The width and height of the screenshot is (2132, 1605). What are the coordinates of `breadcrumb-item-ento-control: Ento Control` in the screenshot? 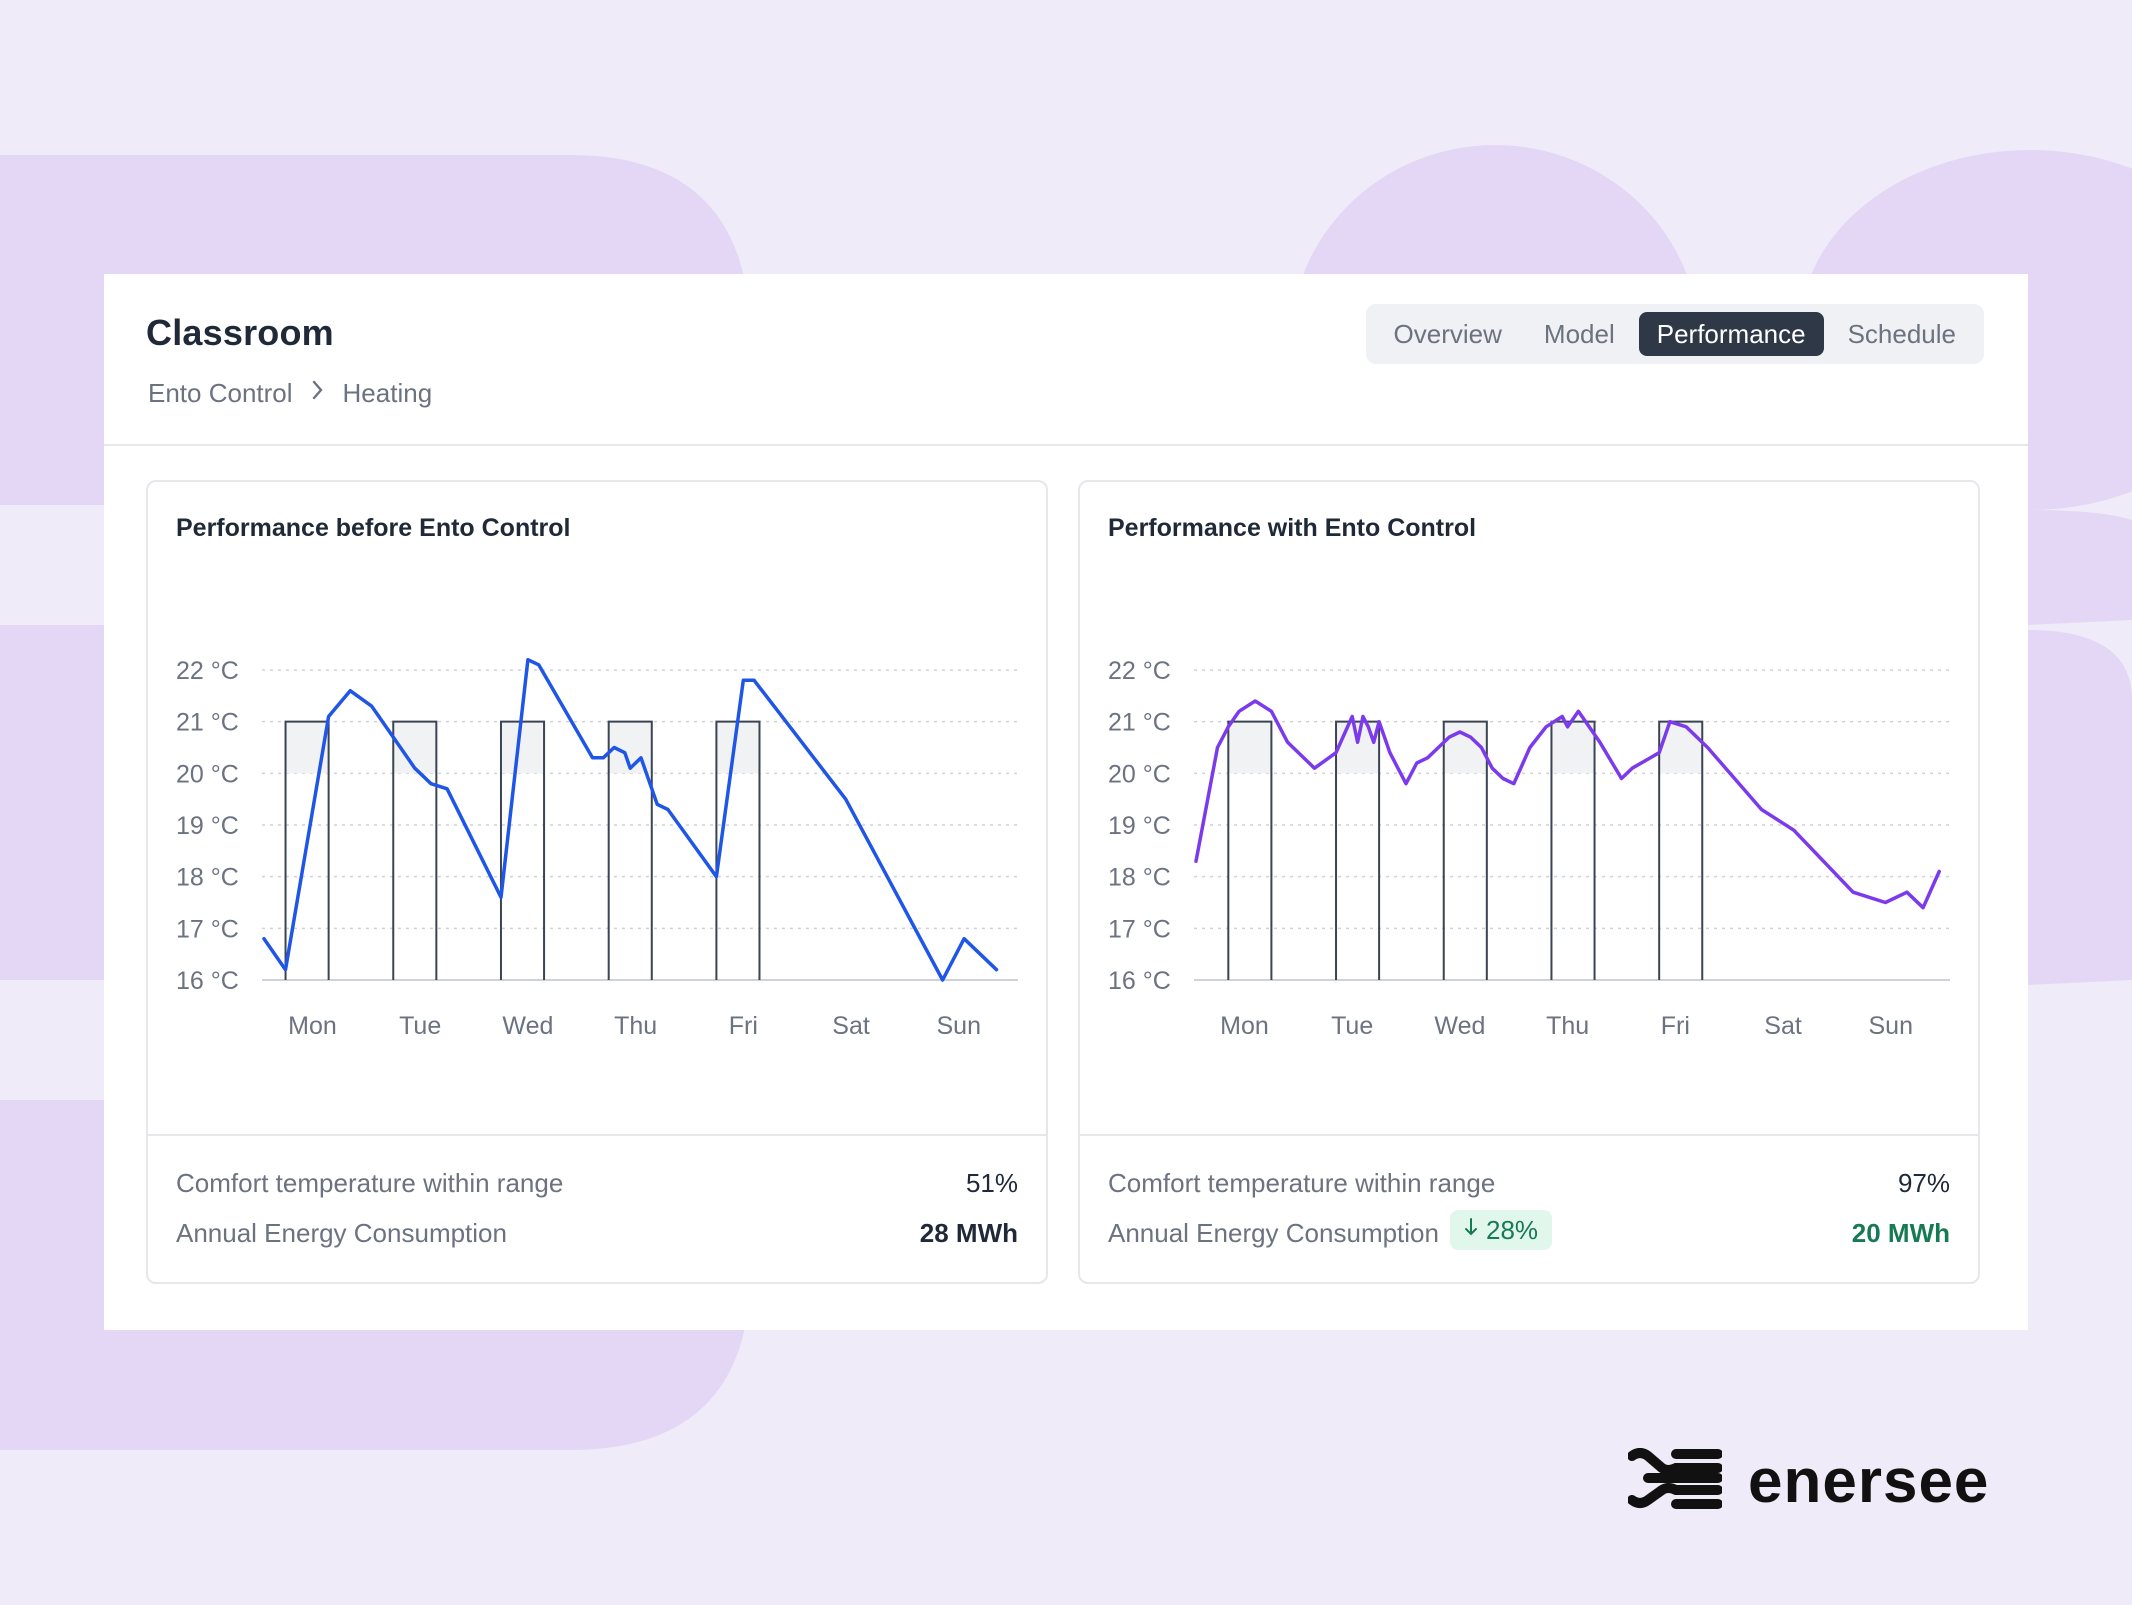 It's located at (220, 393).